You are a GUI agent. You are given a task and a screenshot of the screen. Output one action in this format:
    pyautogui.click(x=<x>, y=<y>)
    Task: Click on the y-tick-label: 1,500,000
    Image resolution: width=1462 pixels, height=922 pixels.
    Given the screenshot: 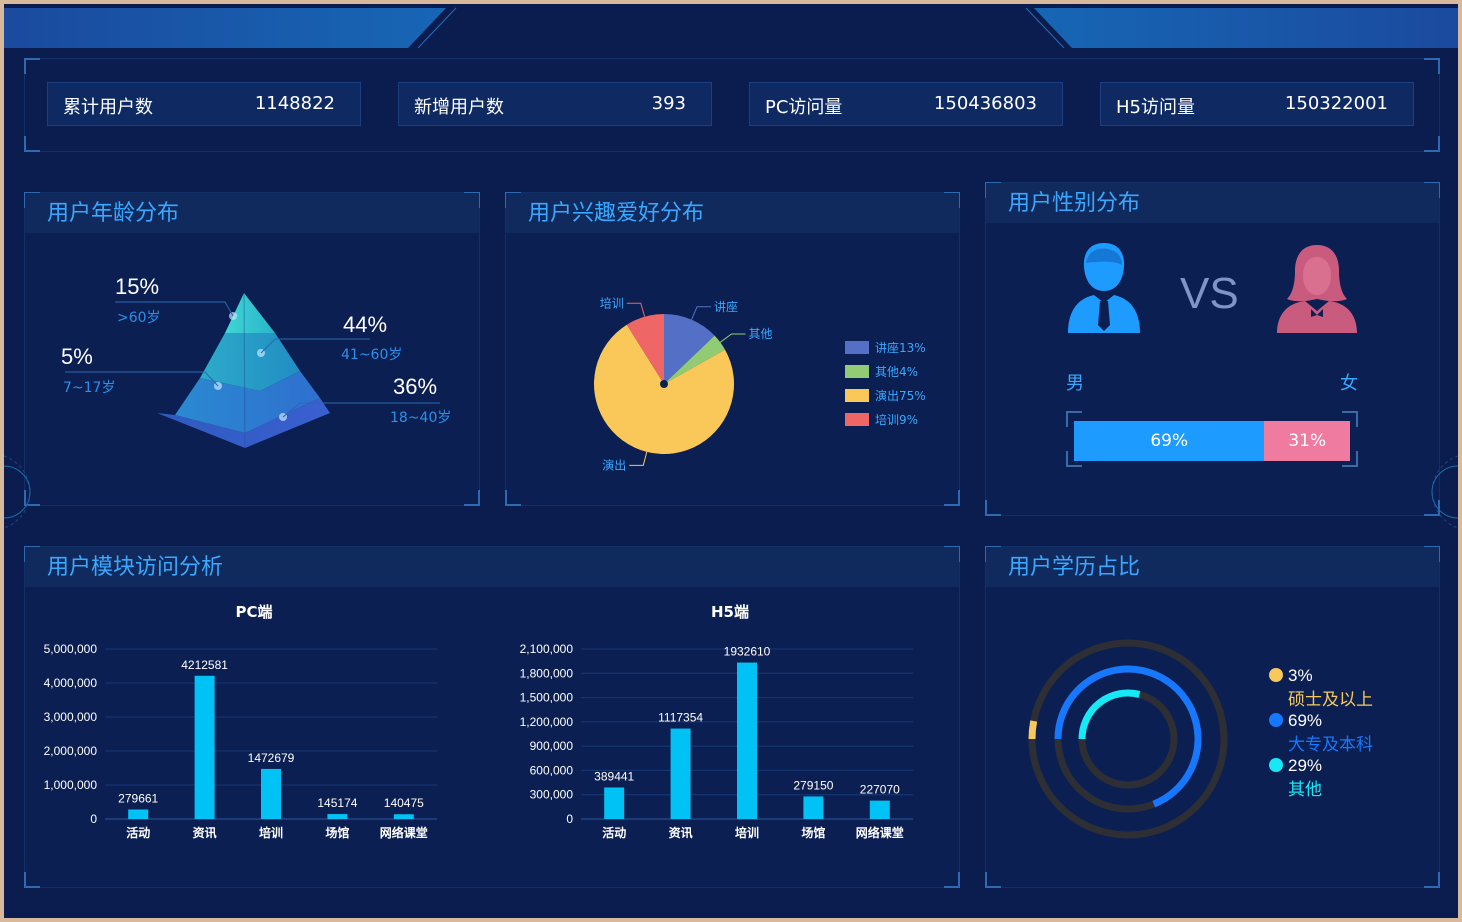 What is the action you would take?
    pyautogui.click(x=547, y=698)
    